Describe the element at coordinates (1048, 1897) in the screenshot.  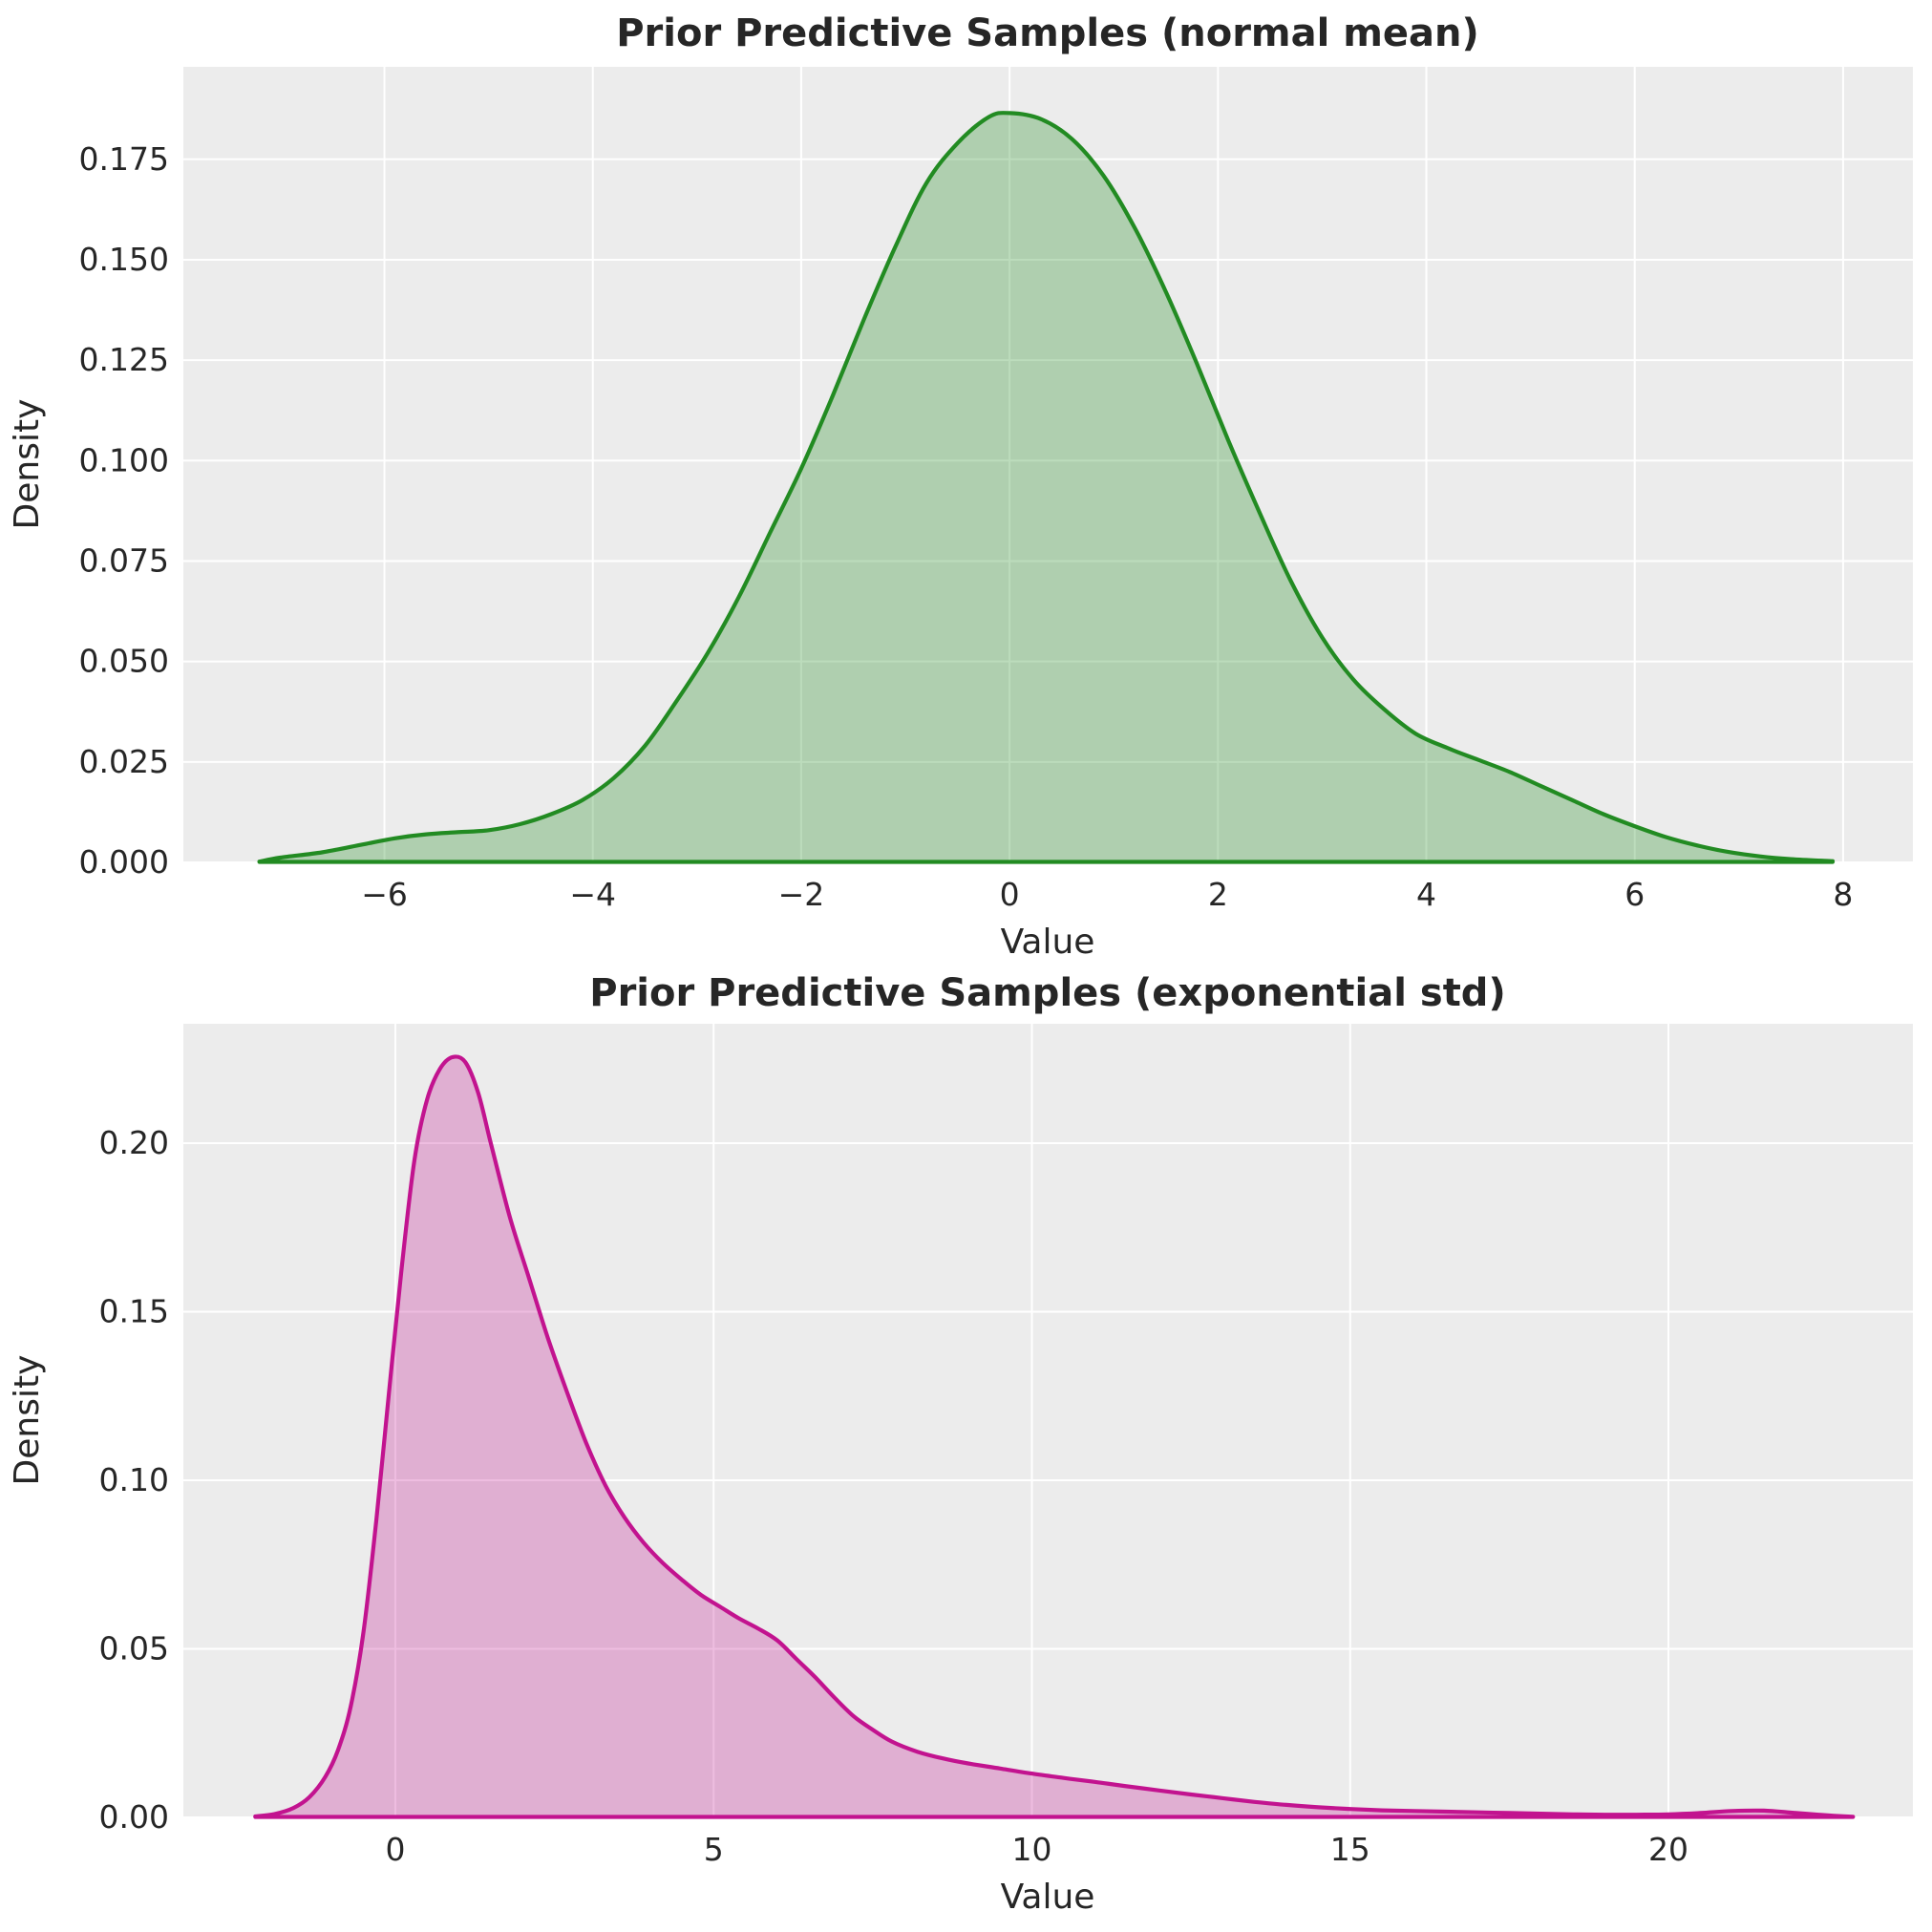
I see `bottom-chart-xlabel: Value` at that location.